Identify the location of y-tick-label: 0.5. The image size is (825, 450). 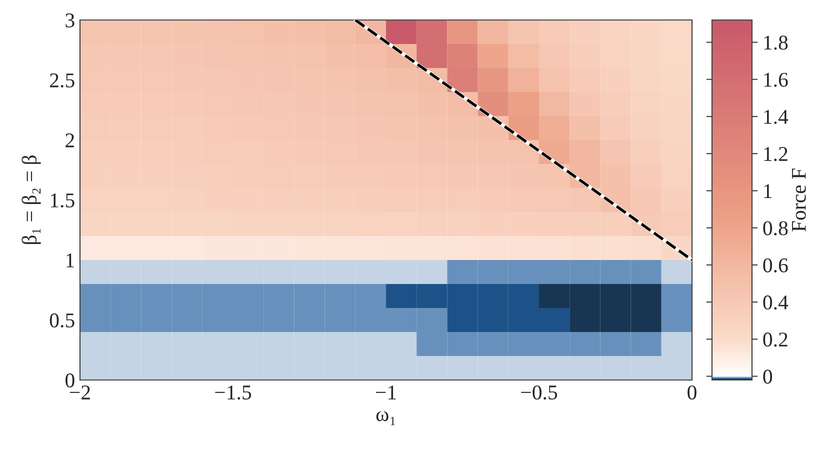
(62, 320).